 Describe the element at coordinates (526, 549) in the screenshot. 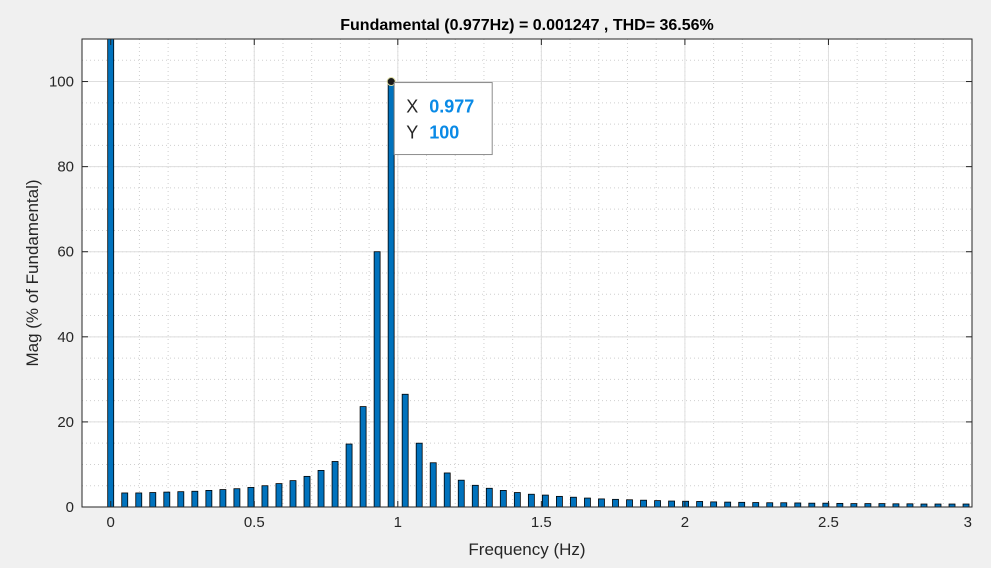

I see `x-axis-label: Frequency (Hz)` at that location.